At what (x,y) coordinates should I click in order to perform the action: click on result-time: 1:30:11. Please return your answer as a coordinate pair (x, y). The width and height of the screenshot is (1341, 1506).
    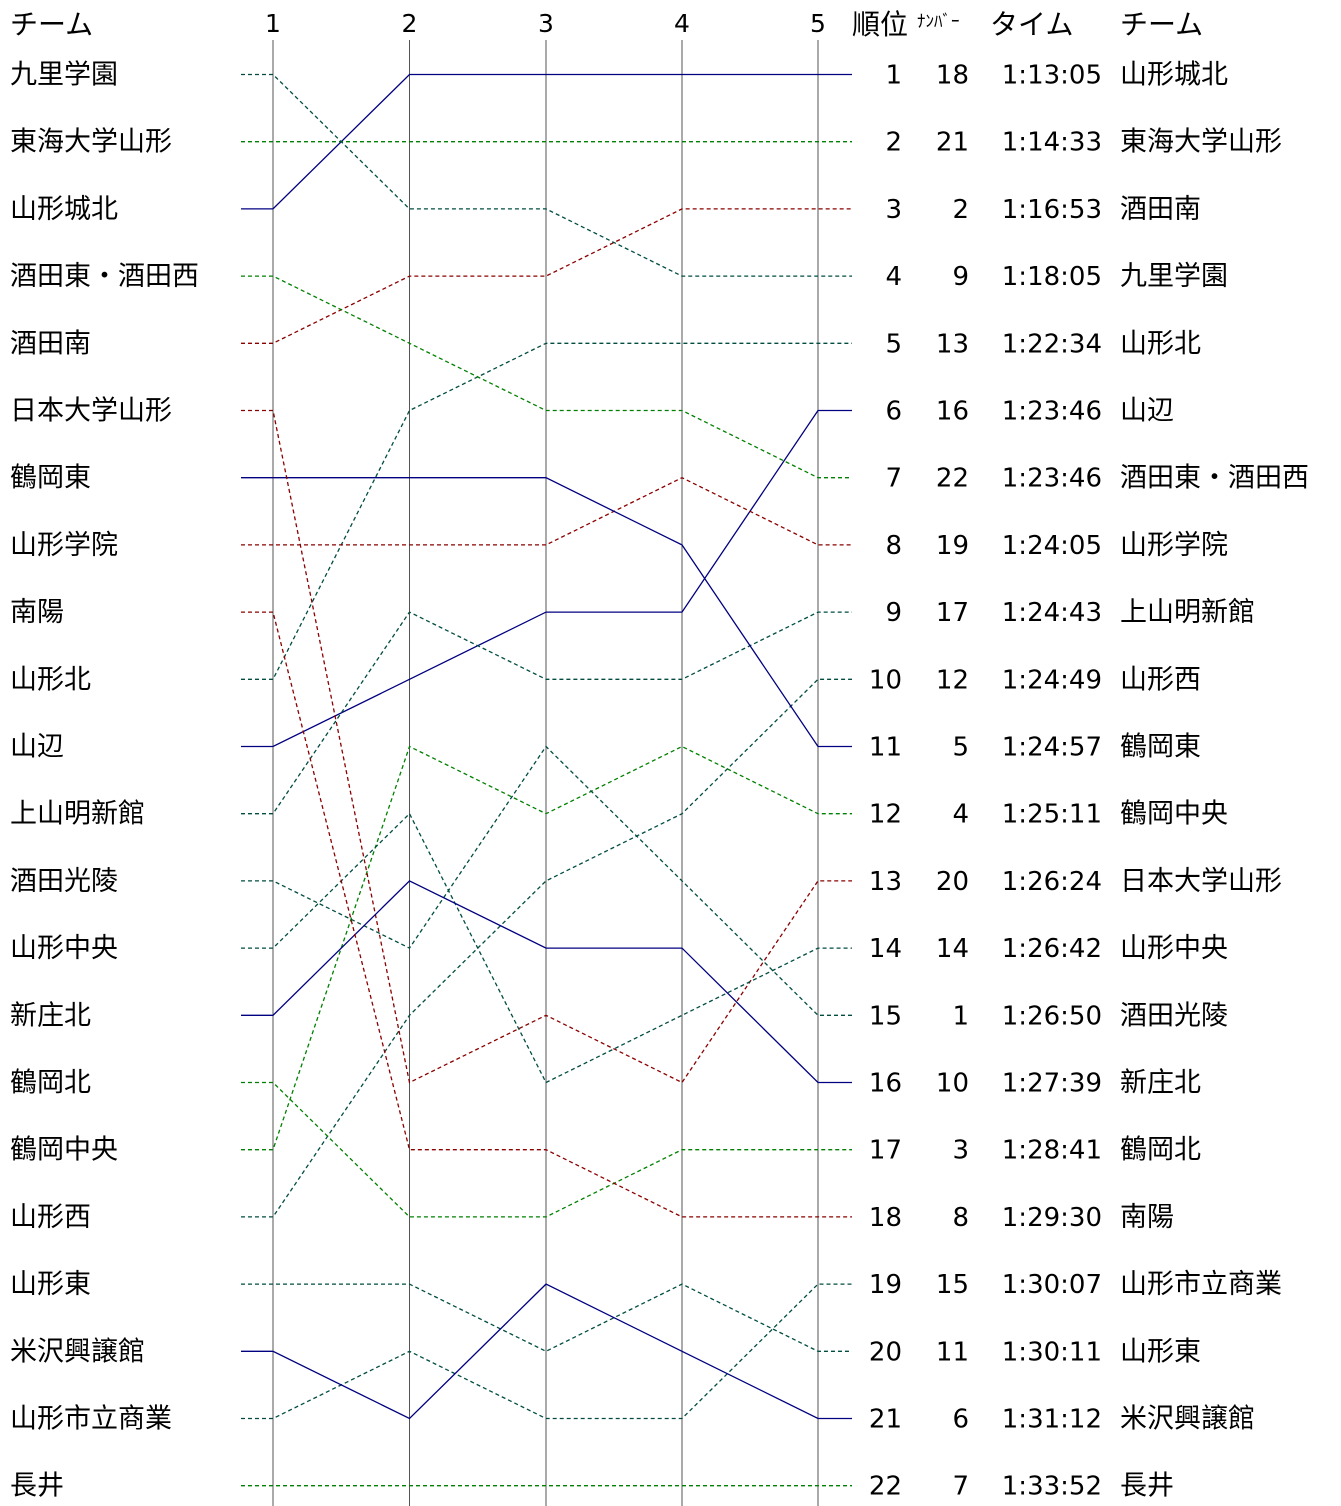
    Looking at the image, I should click on (1052, 1352).